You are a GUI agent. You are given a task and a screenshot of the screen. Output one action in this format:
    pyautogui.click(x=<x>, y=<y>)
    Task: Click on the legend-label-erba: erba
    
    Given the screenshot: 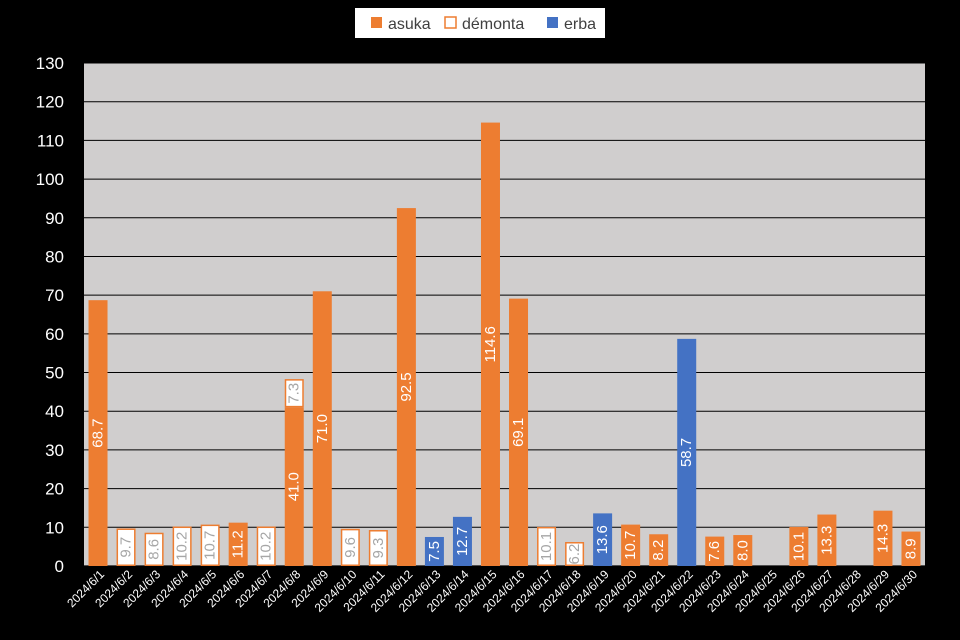 What is the action you would take?
    pyautogui.click(x=580, y=24)
    